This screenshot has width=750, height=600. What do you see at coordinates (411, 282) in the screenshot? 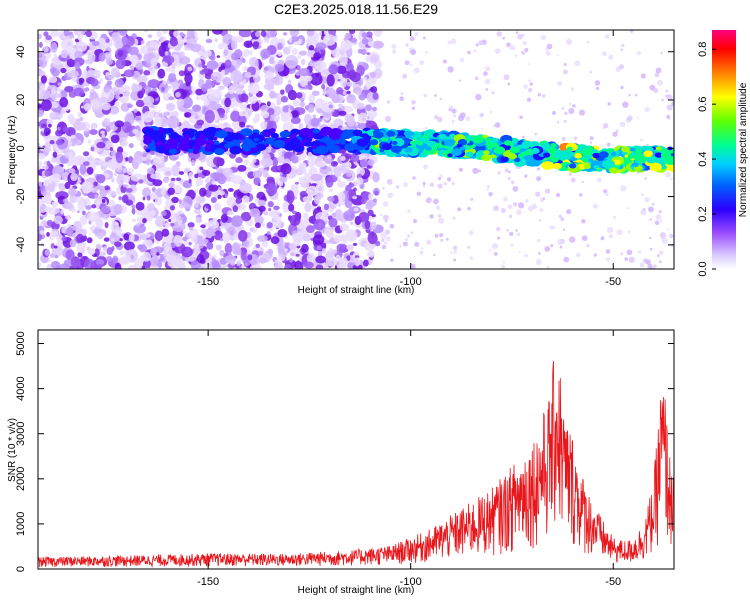
I see `x-tick-label: -100` at bounding box center [411, 282].